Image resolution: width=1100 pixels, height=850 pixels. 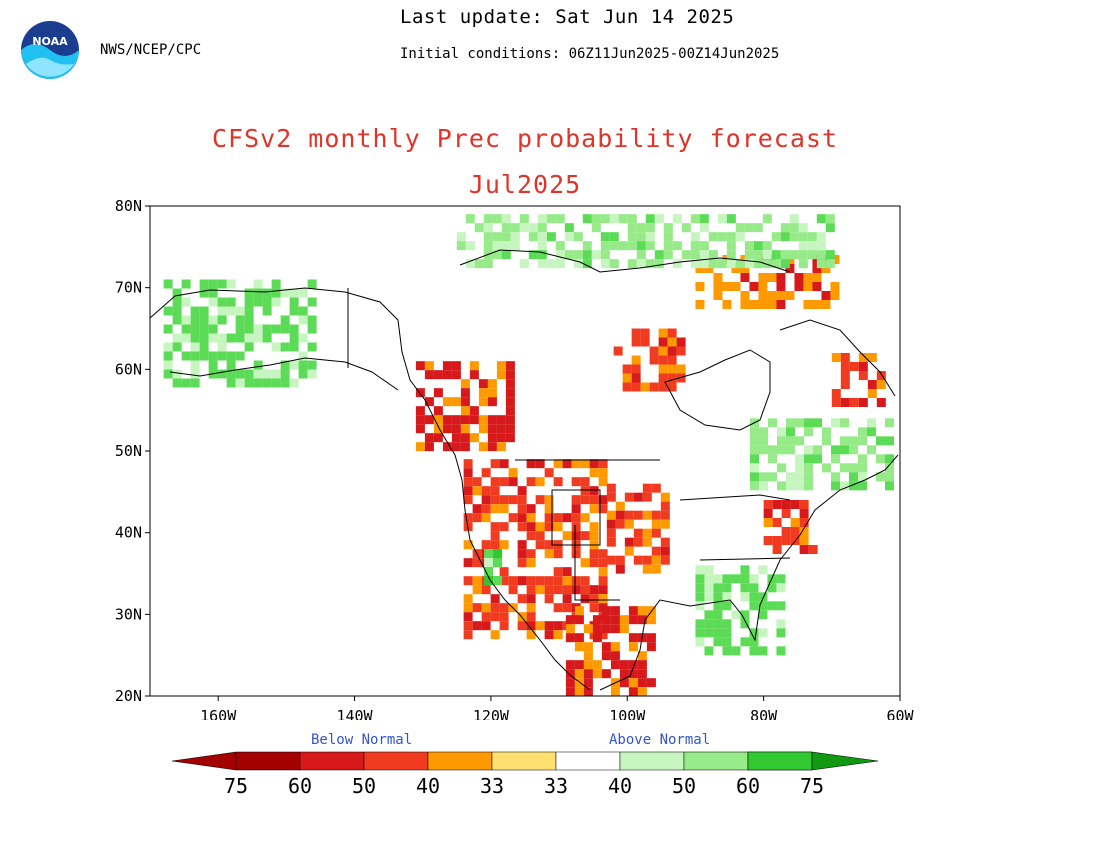 What do you see at coordinates (354, 713) in the screenshot?
I see `lon-tick-label: 140W` at bounding box center [354, 713].